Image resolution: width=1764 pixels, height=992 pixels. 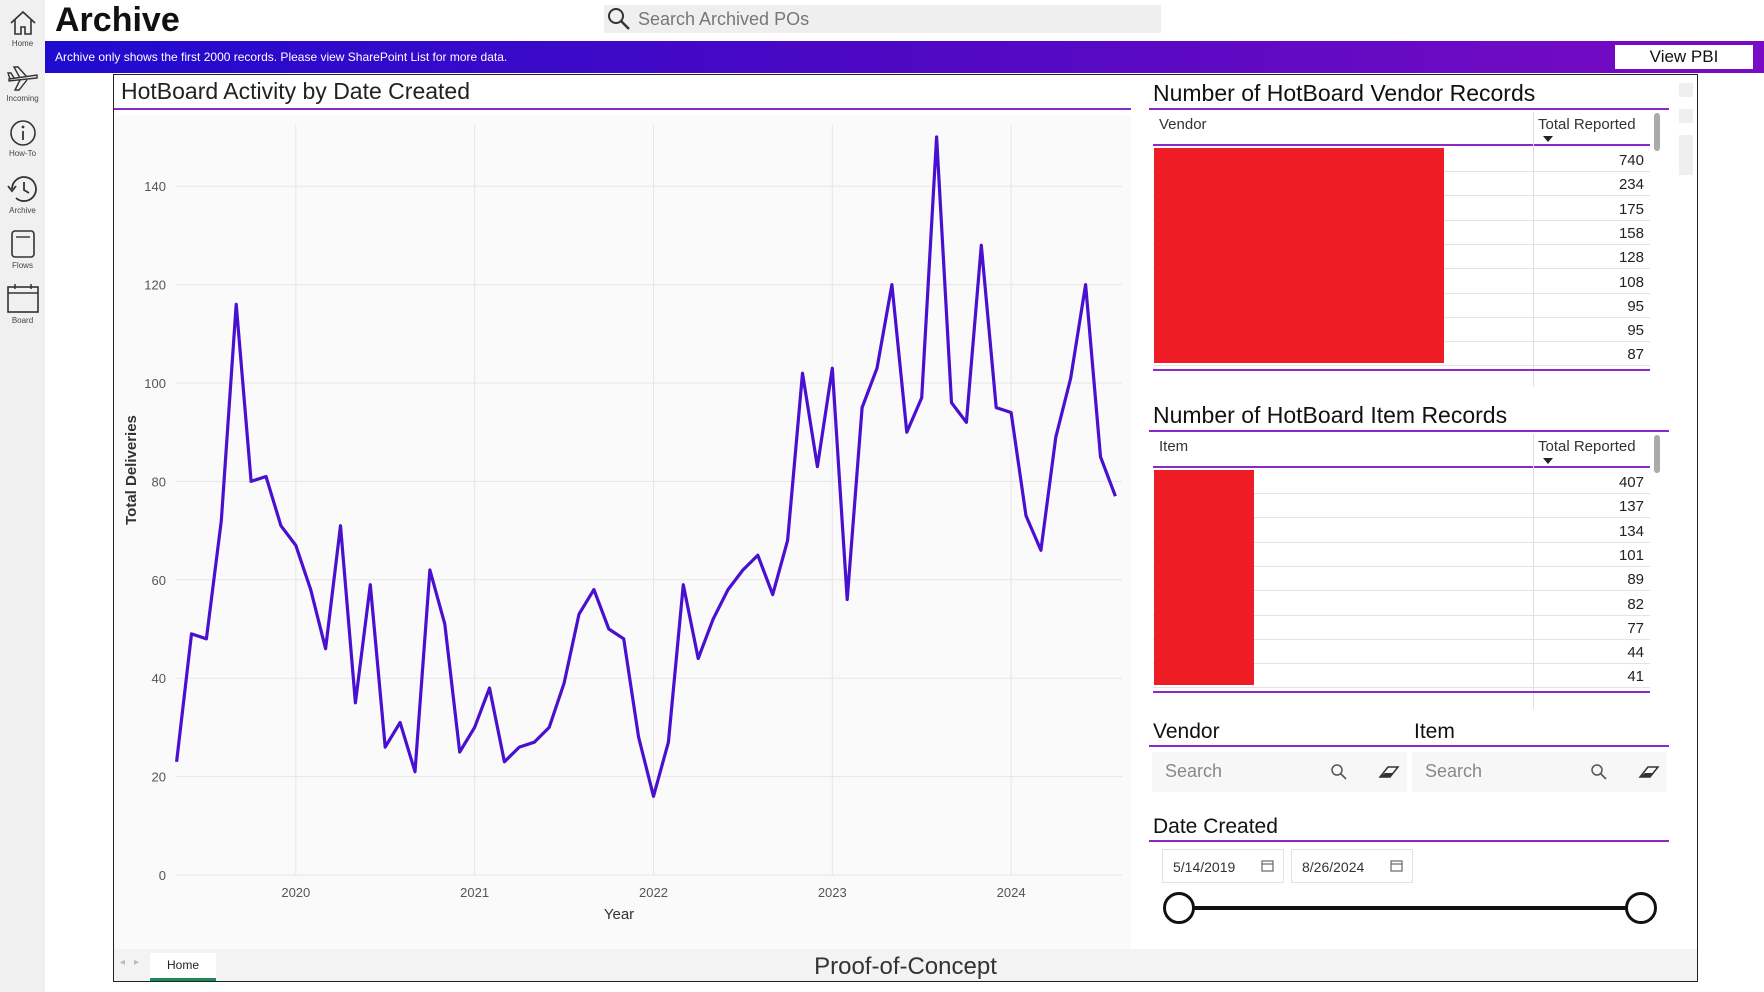 I want to click on next-page-icon: ▸, so click(x=137, y=962).